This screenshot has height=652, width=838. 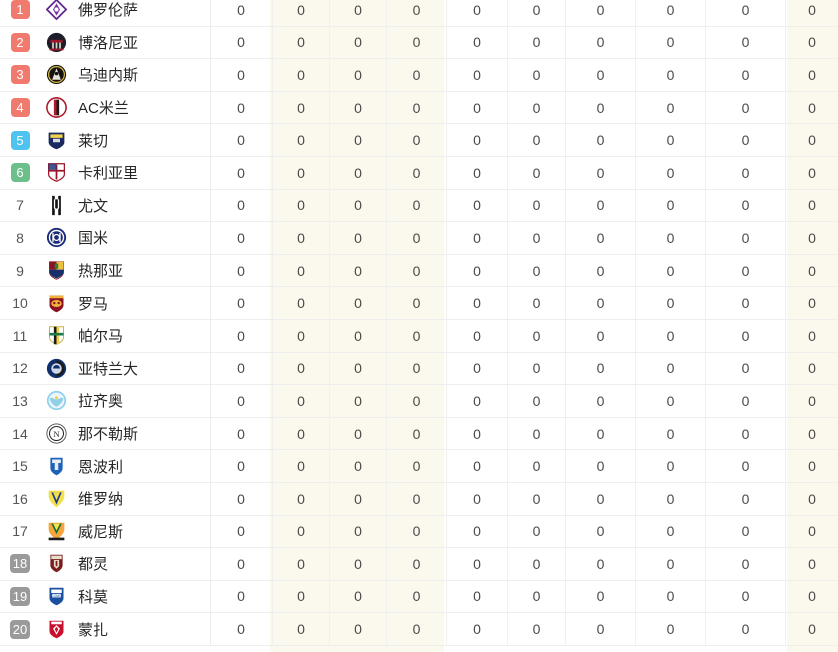 What do you see at coordinates (419, 271) in the screenshot?
I see `table-row: 9 热那亚 0 0 0 0 0 0 0 0 0 0` at bounding box center [419, 271].